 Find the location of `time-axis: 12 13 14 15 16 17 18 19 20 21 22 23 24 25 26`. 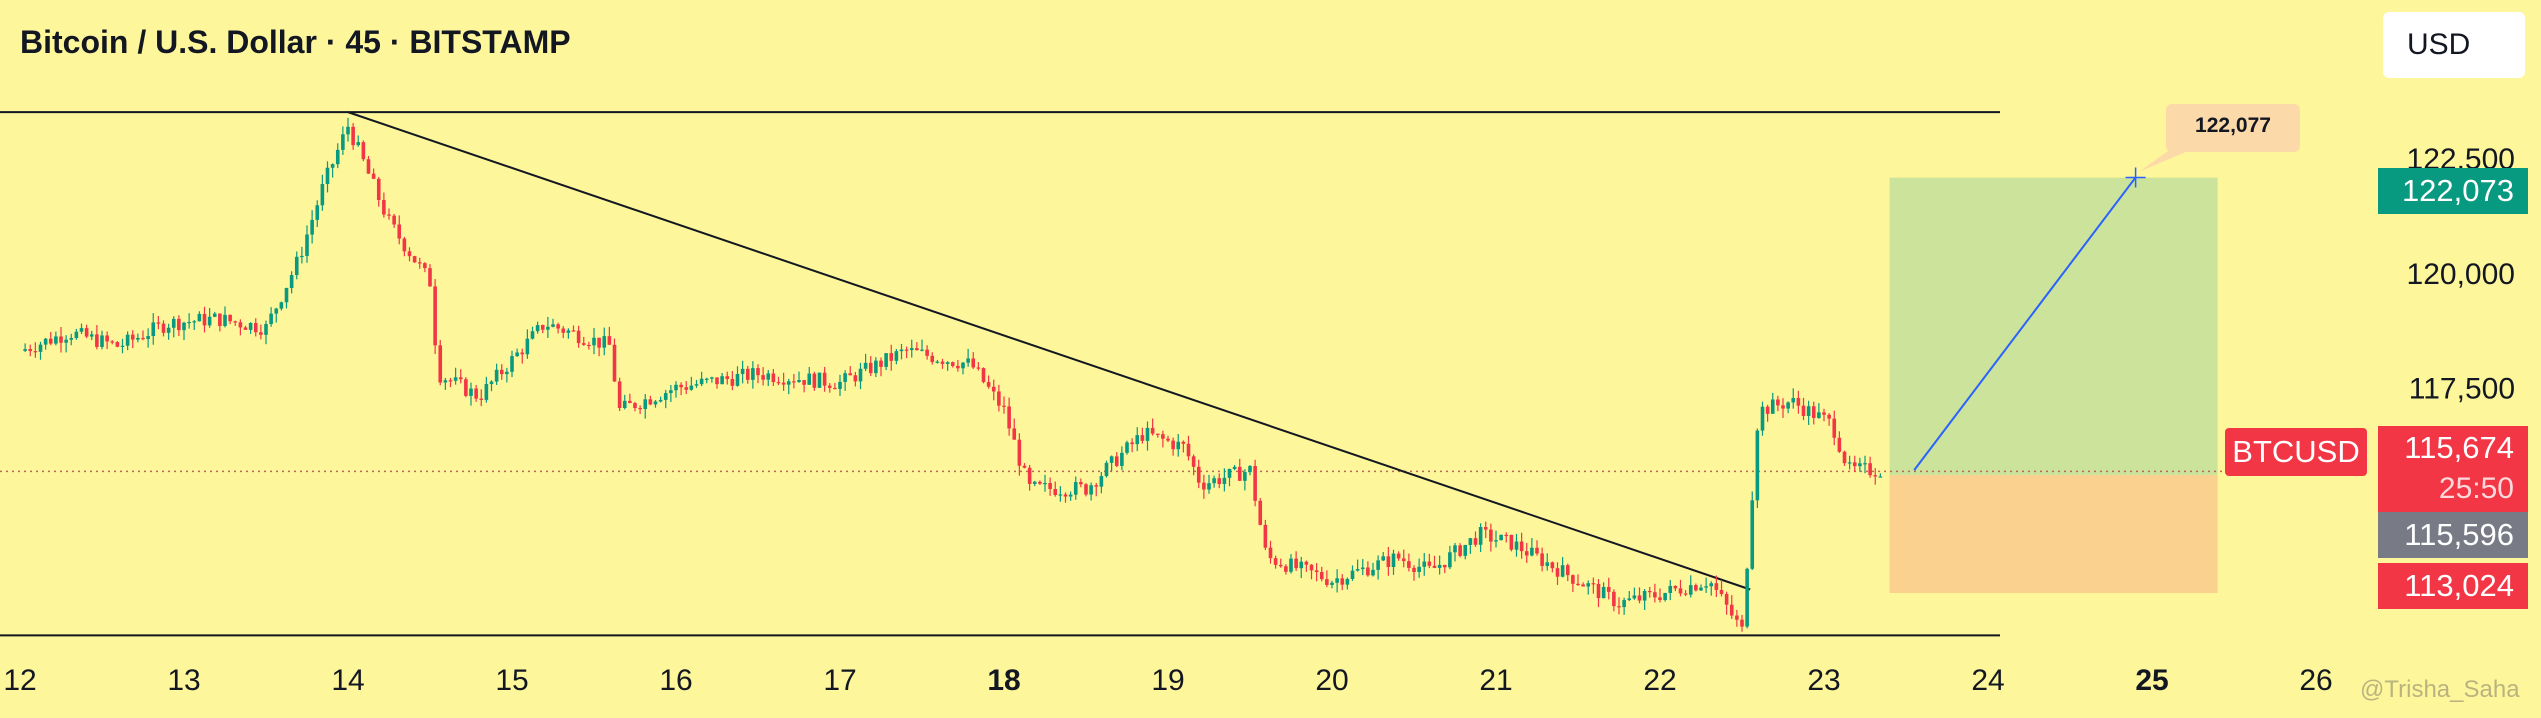

time-axis: 12 13 14 15 16 17 18 19 20 21 22 23 24 25 26 is located at coordinates (1167, 680).